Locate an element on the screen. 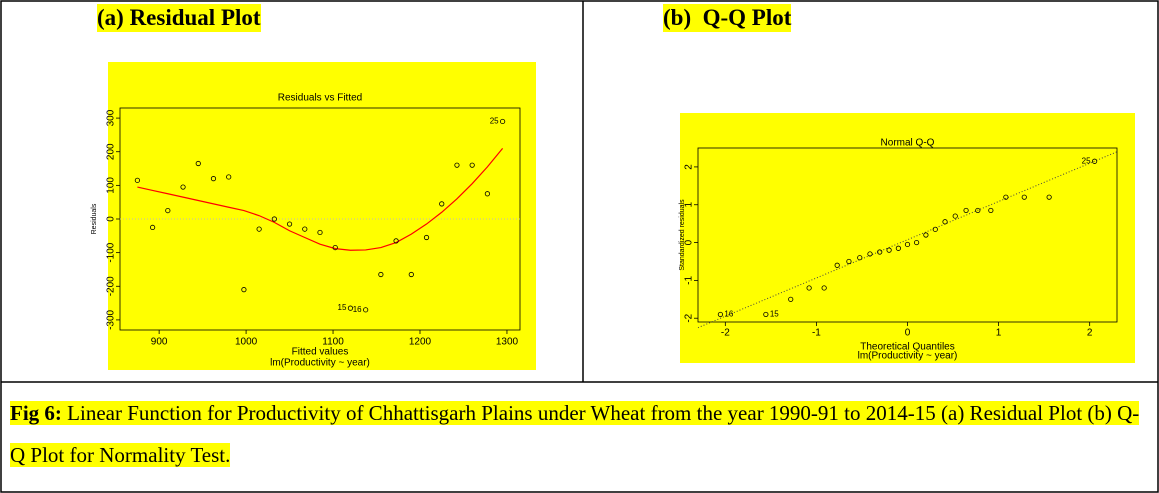  y-tick-label: 1 is located at coordinates (689, 205).